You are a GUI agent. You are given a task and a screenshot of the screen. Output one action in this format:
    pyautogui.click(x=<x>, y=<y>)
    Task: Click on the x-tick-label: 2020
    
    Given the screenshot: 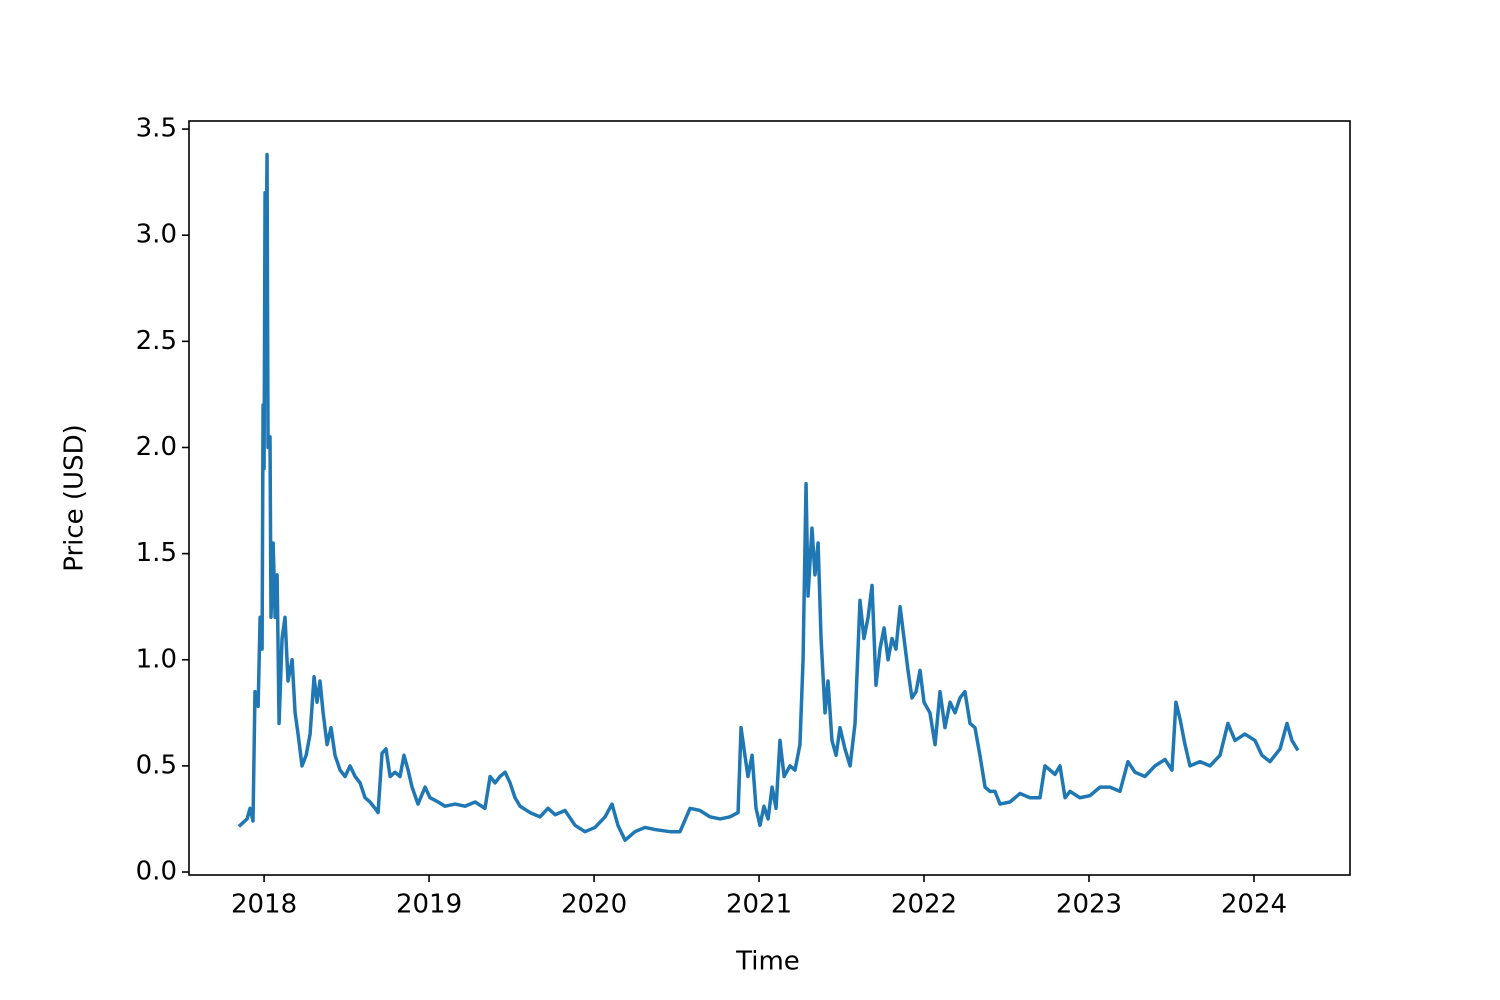 What is the action you would take?
    pyautogui.click(x=594, y=905)
    